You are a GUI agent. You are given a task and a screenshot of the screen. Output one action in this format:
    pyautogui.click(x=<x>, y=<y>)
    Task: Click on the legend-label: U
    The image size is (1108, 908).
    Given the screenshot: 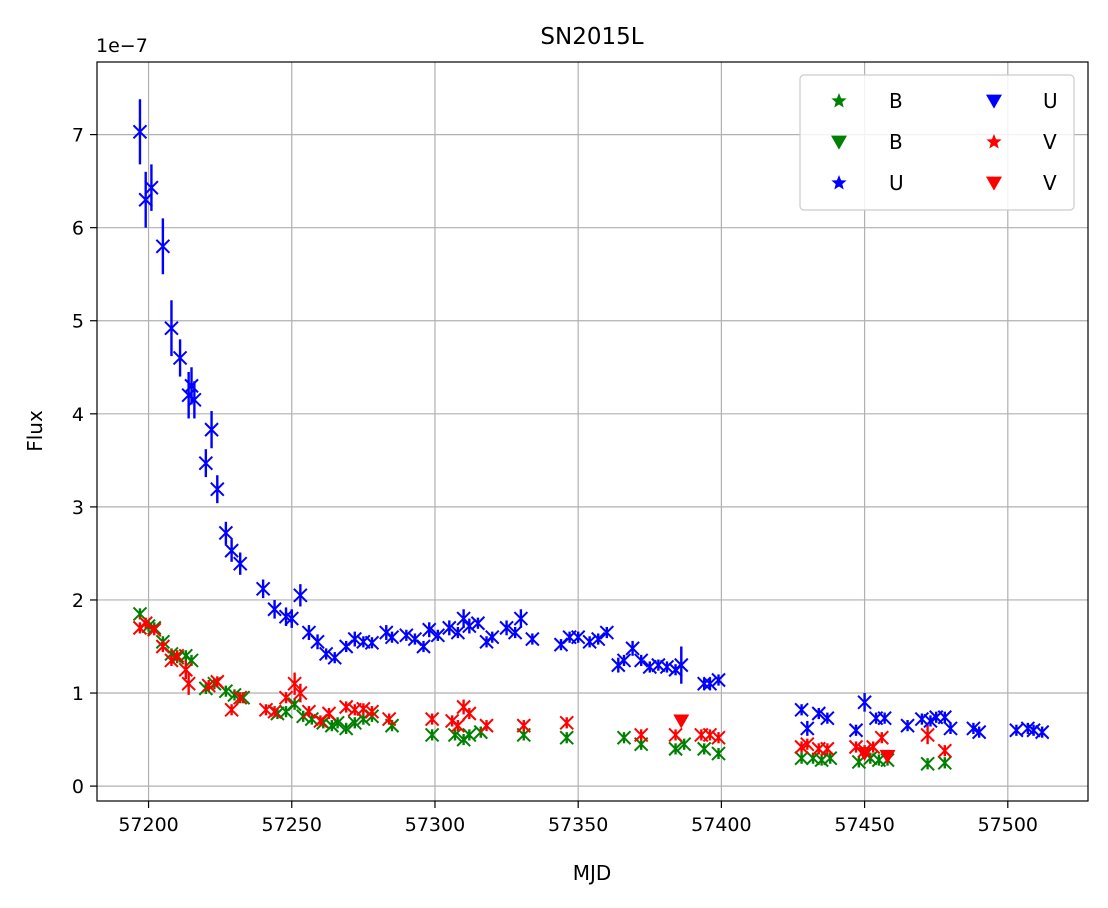 What is the action you would take?
    pyautogui.click(x=896, y=183)
    